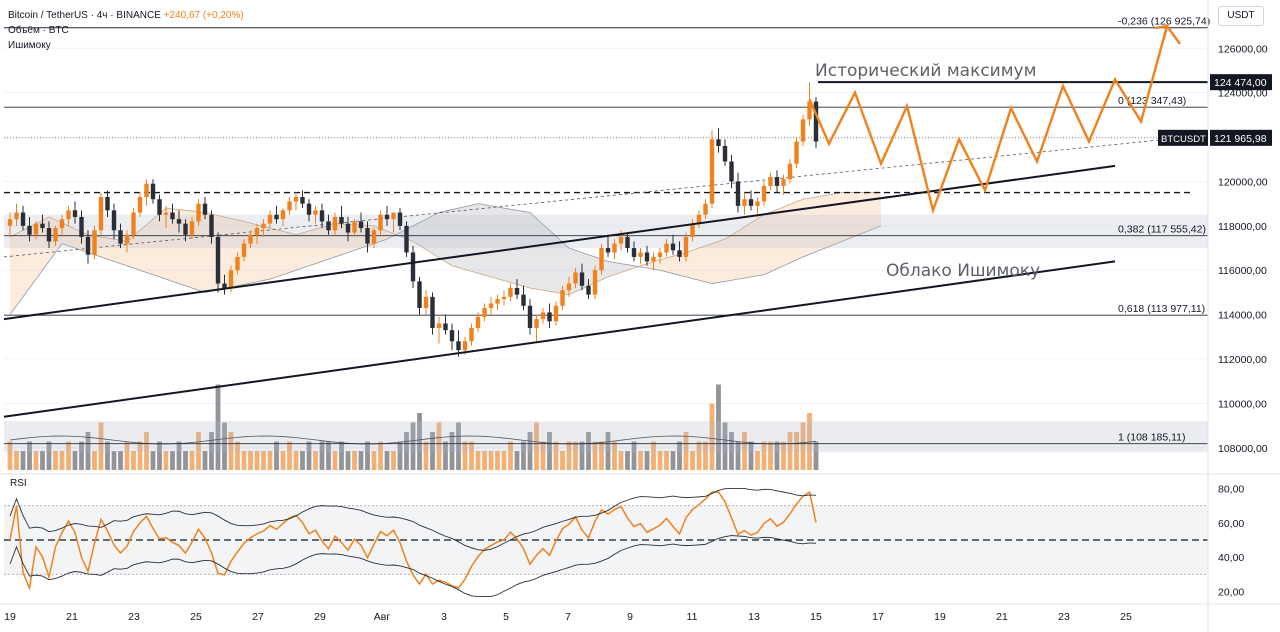  What do you see at coordinates (1162, 230) in the screenshot?
I see `fib-level-label: 0,382 (117 555,42)` at bounding box center [1162, 230].